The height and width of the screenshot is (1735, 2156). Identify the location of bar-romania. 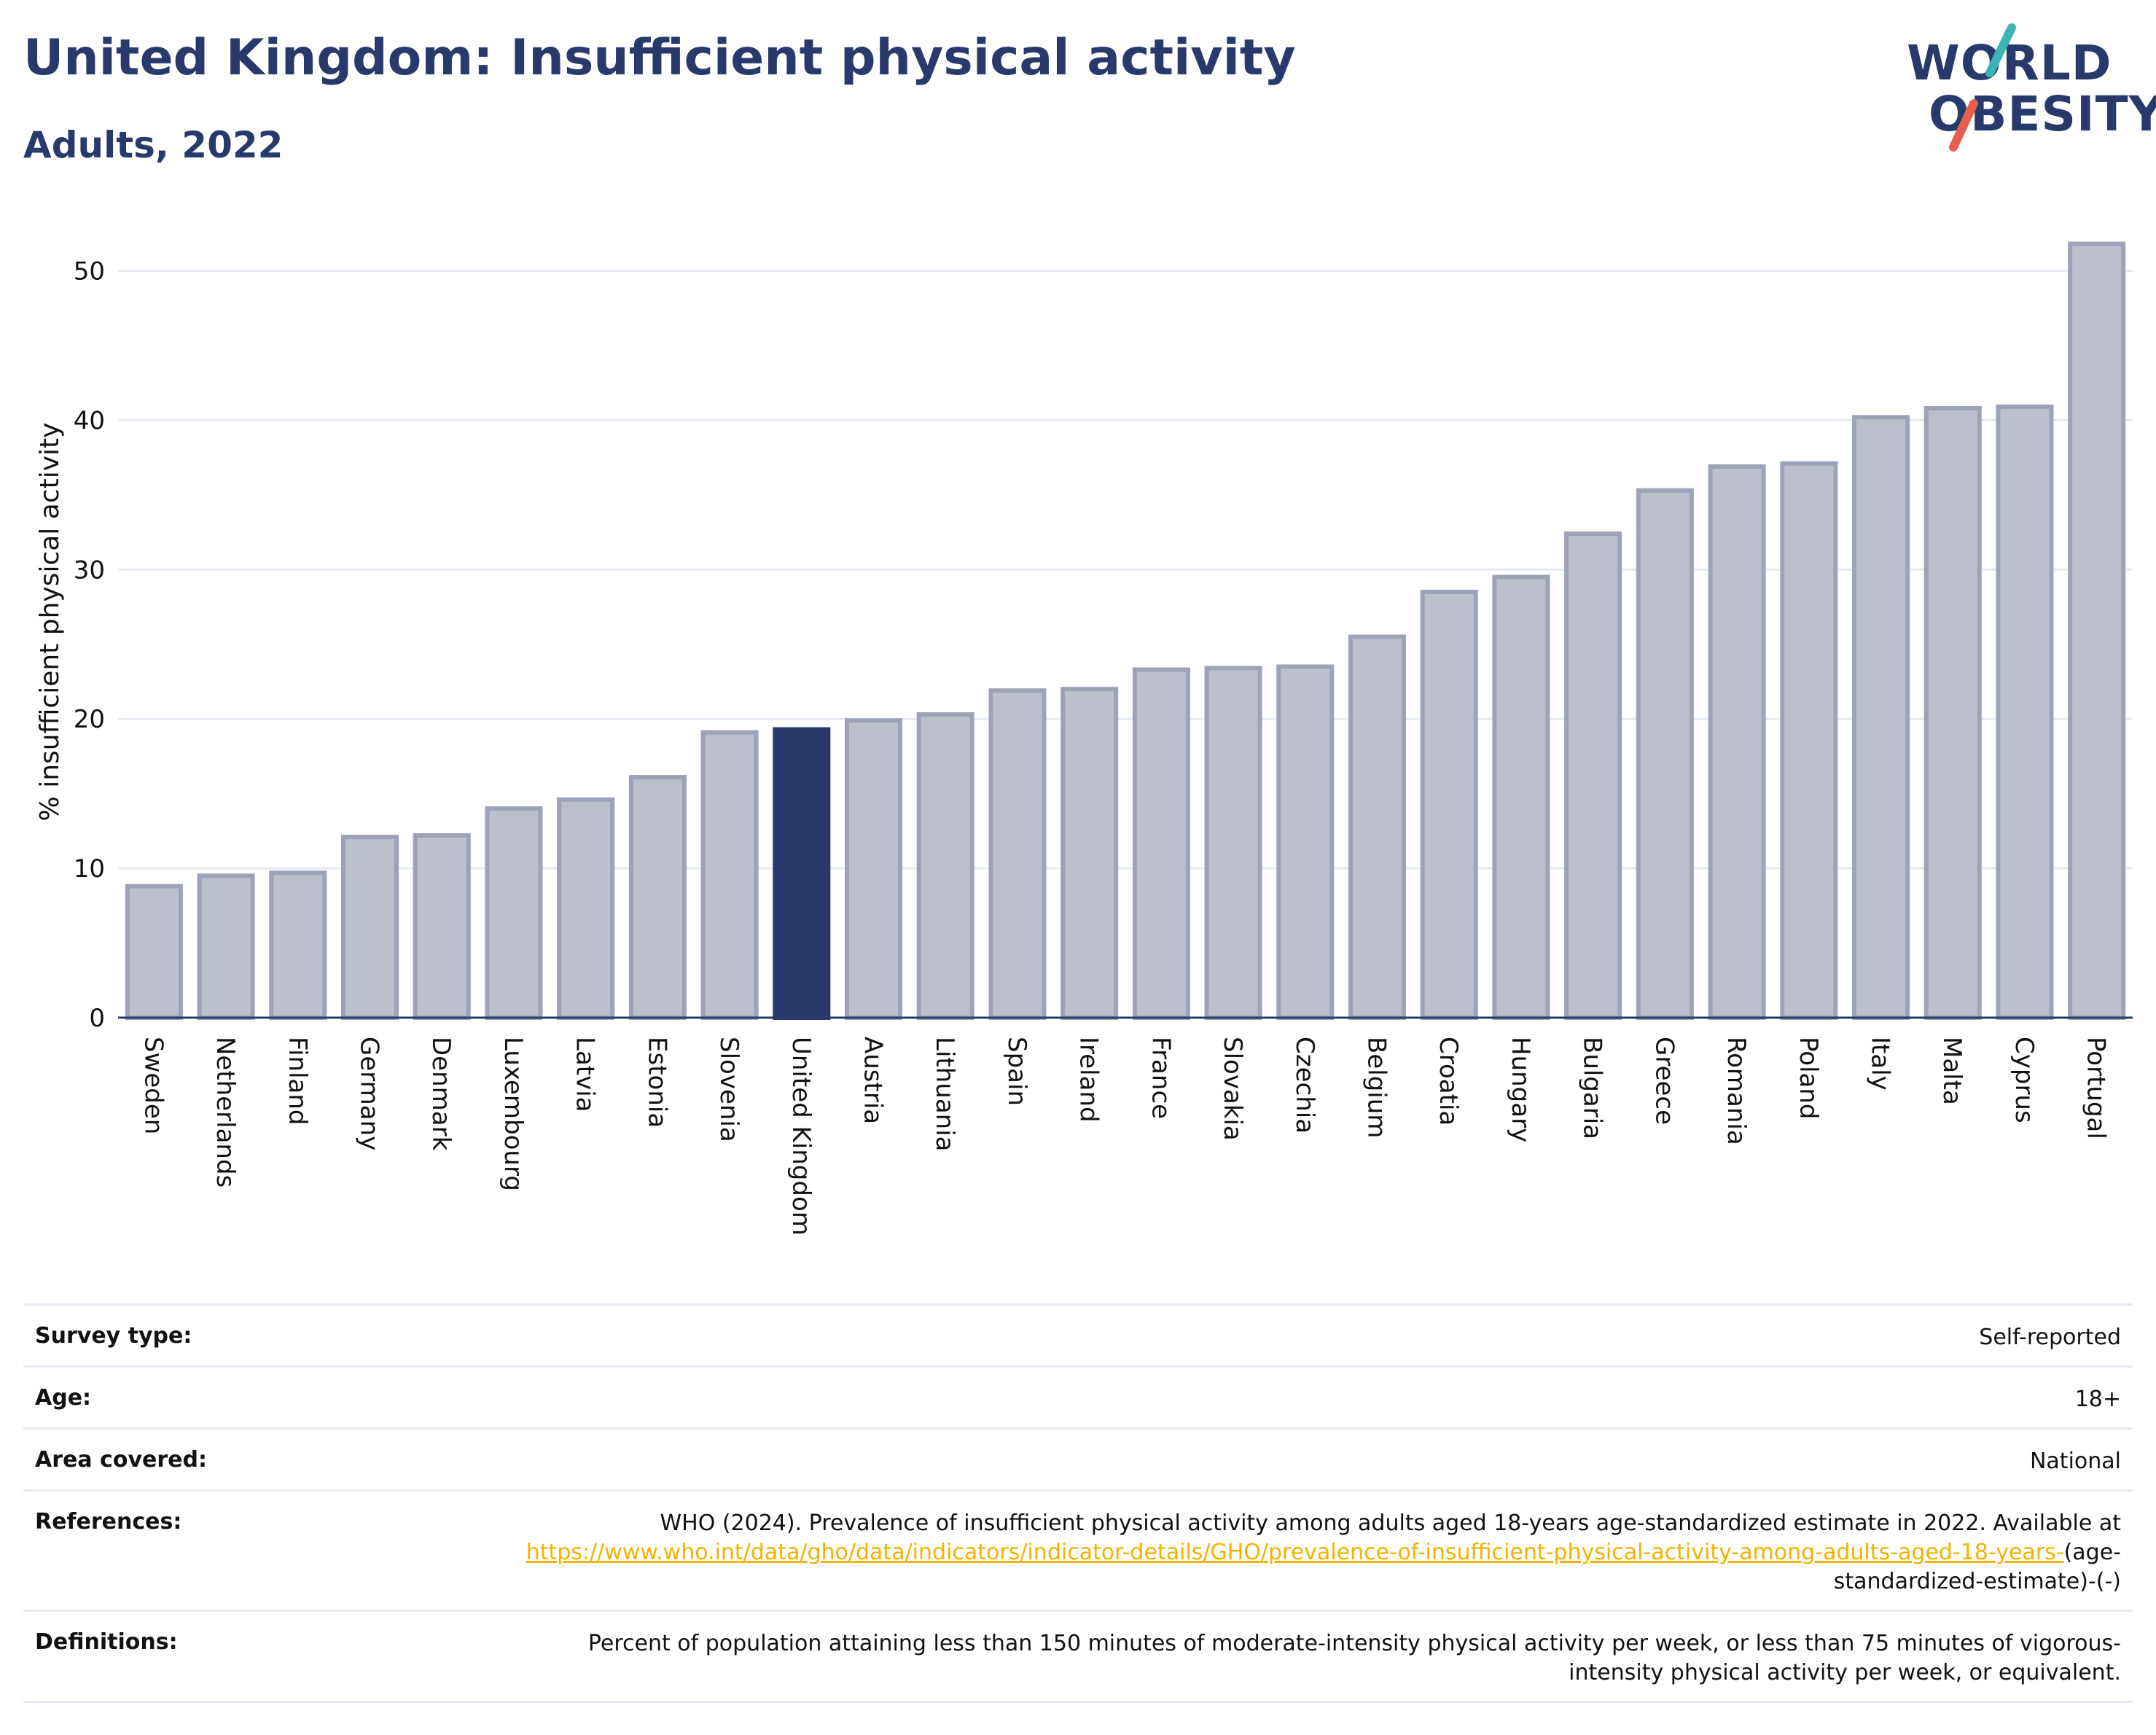
(1737, 742).